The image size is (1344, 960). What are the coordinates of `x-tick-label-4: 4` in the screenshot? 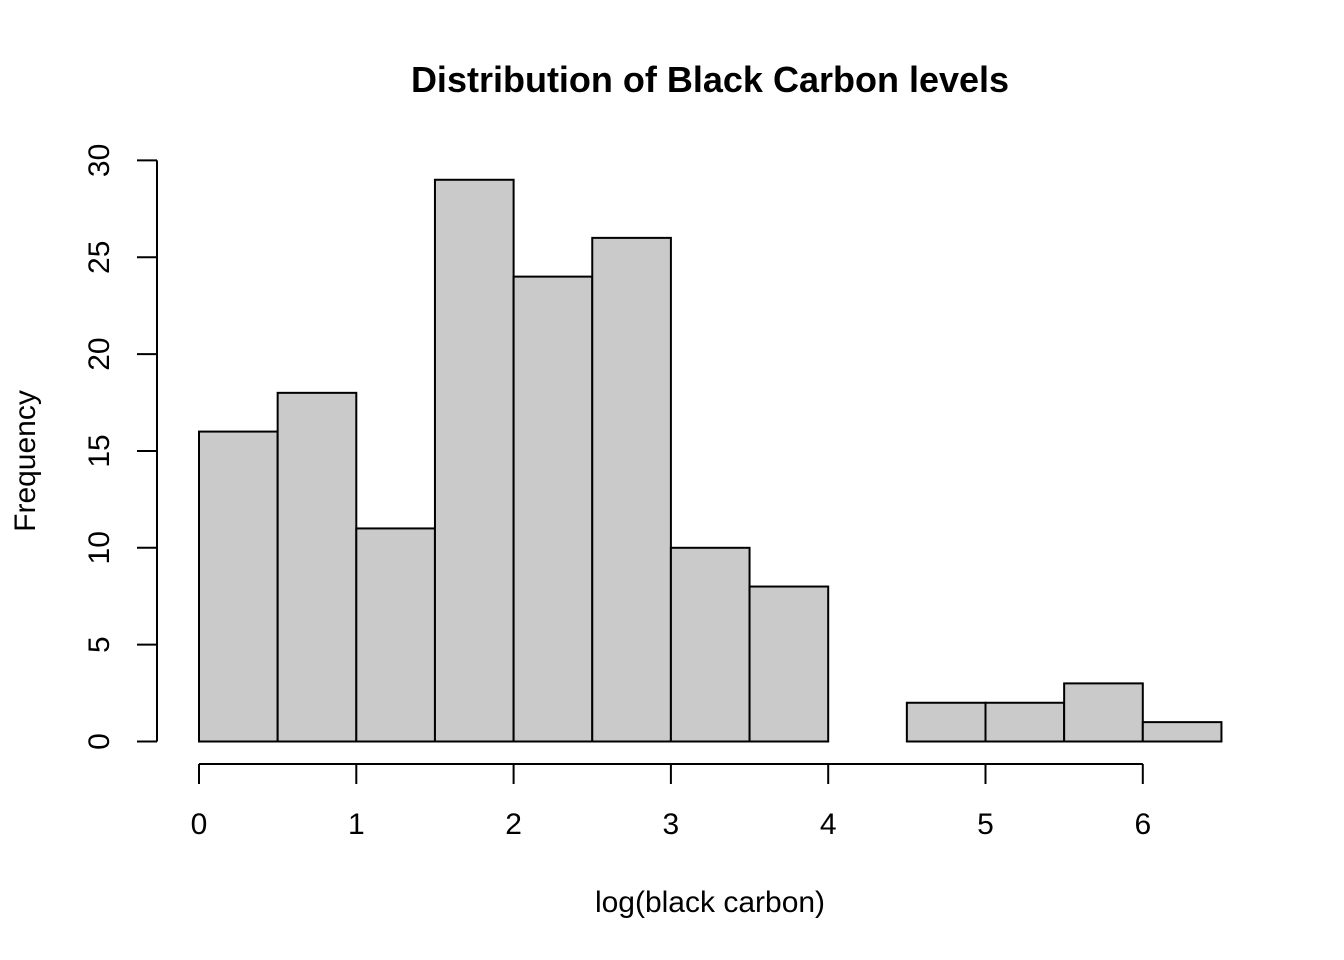 It's located at (828, 824).